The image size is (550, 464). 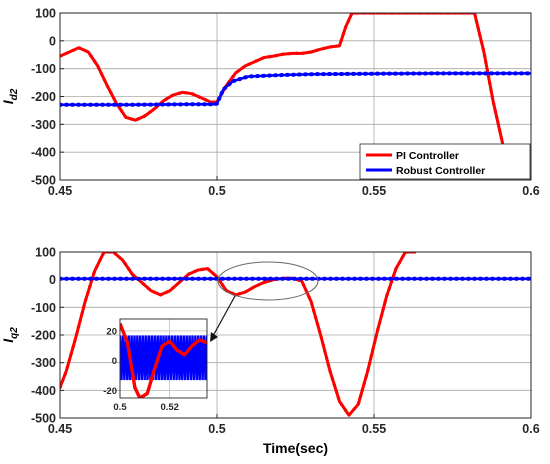 I want to click on legend-entry: PI Controller, so click(x=427, y=156).